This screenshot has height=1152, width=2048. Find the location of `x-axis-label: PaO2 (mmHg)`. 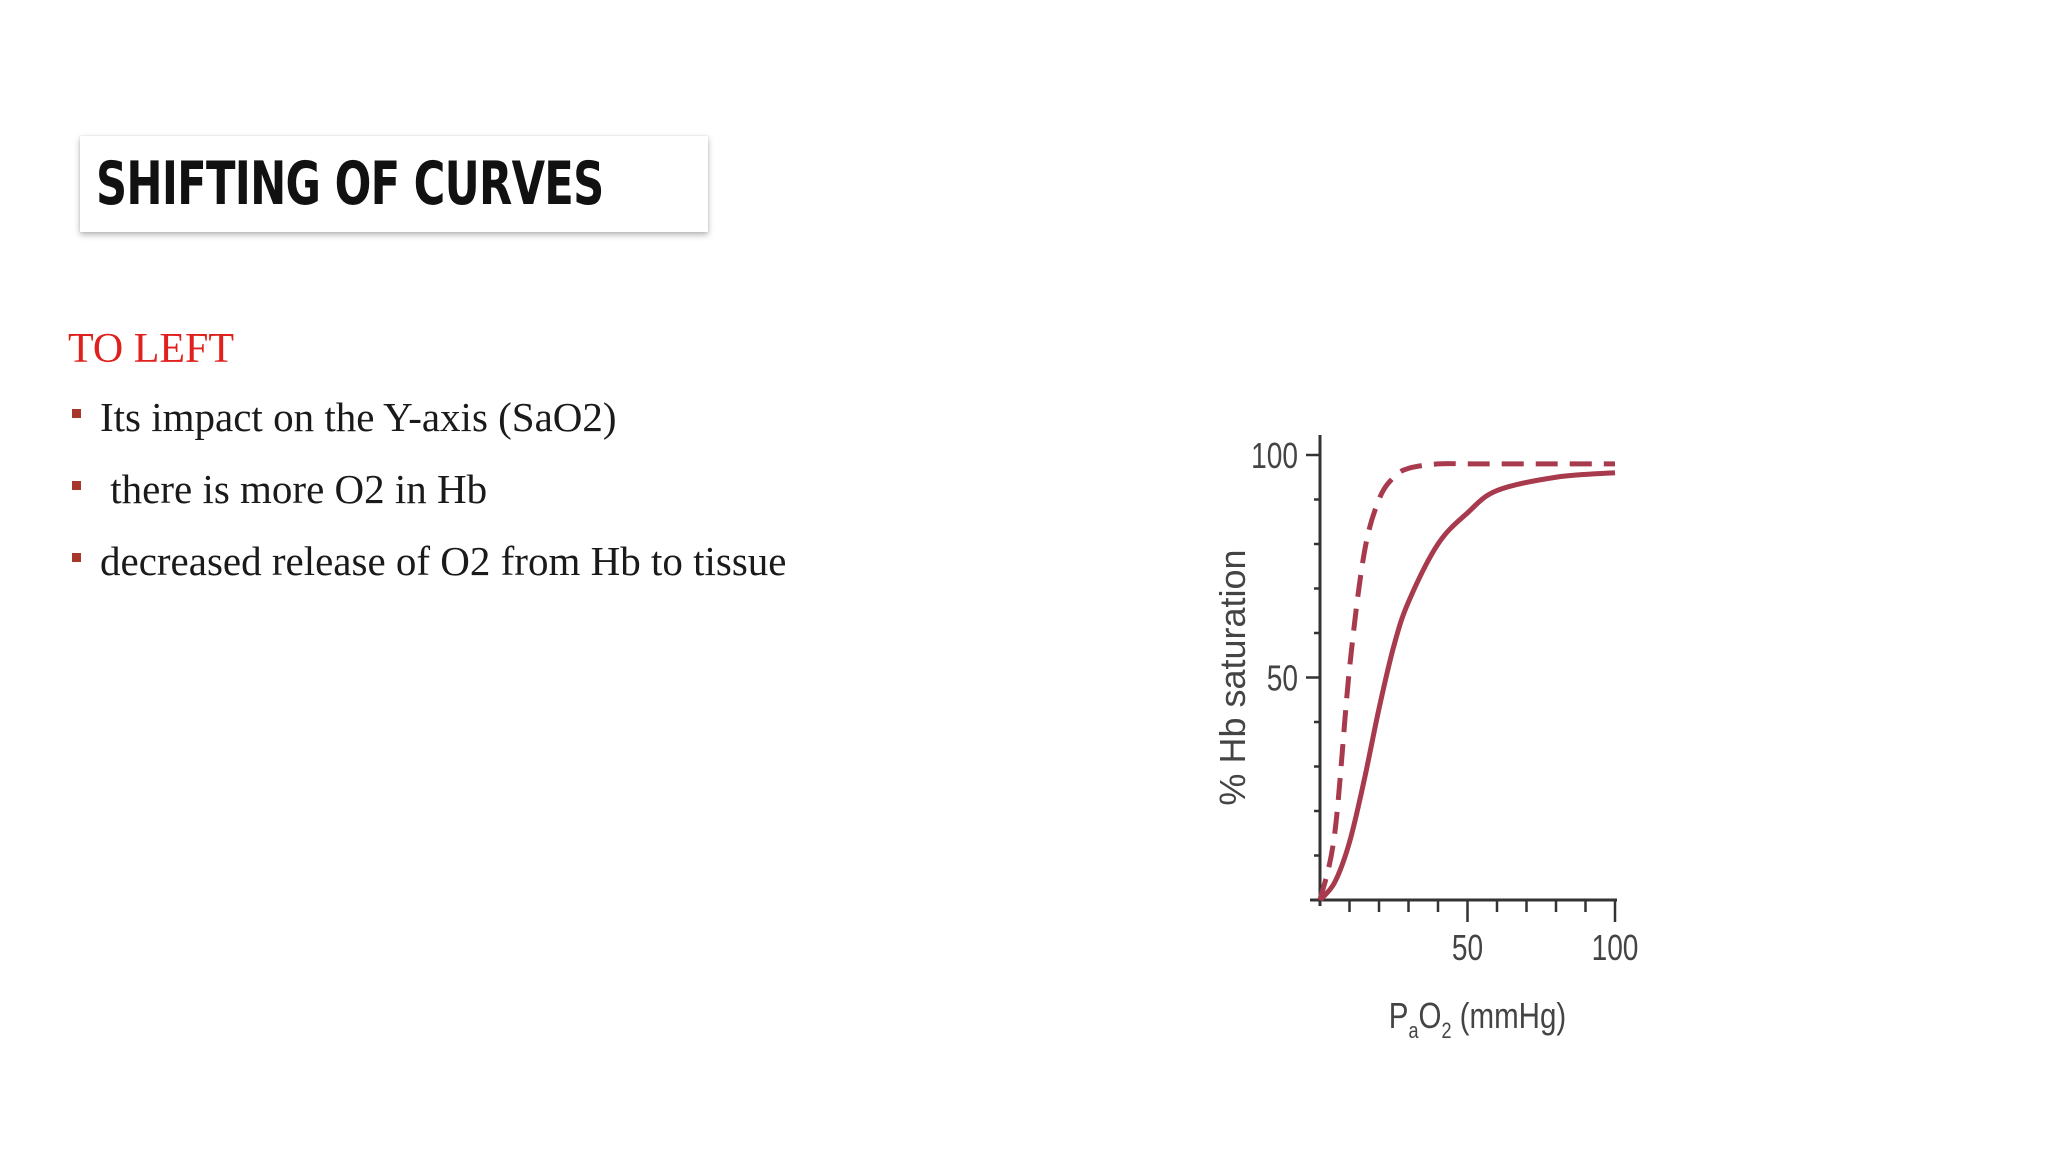

x-axis-label: PaO2 (mmHg) is located at coordinates (1477, 1019).